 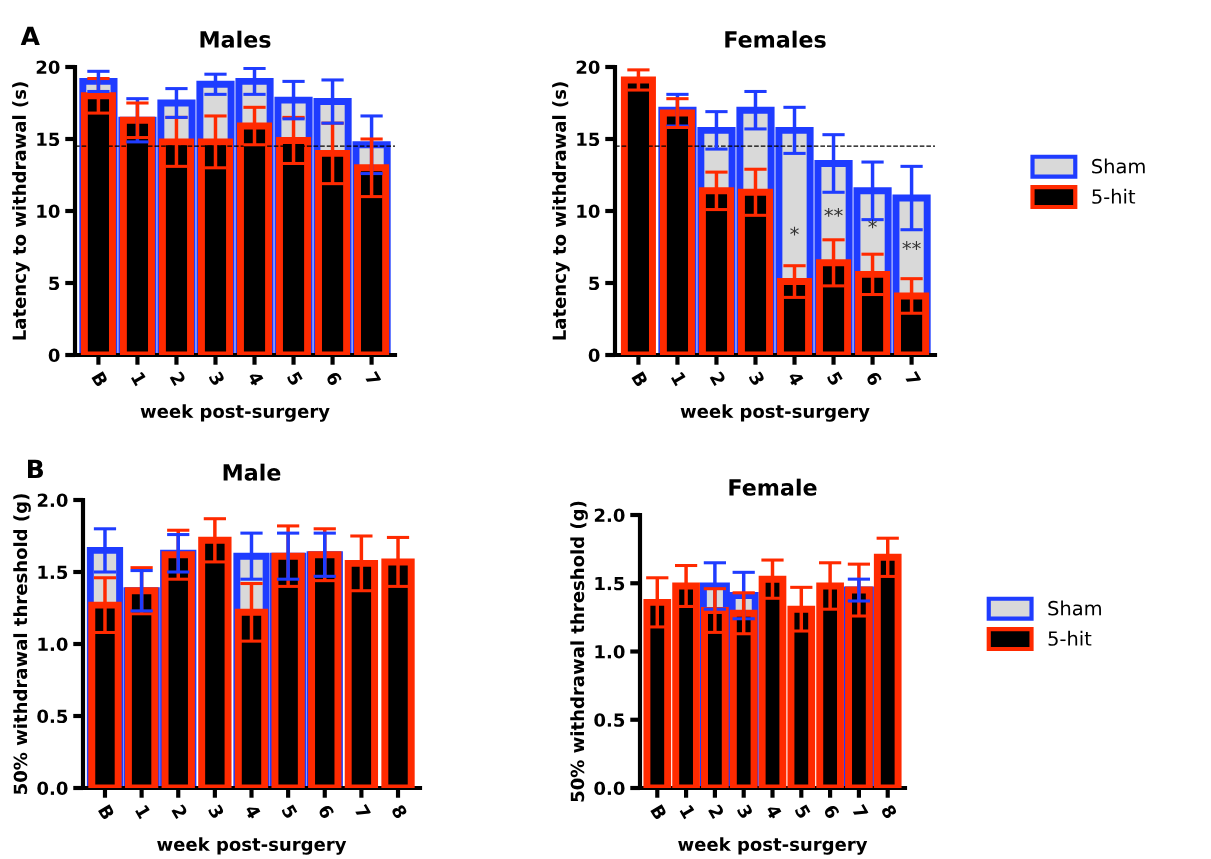 What do you see at coordinates (252, 472) in the screenshot?
I see `chart-title: Male` at bounding box center [252, 472].